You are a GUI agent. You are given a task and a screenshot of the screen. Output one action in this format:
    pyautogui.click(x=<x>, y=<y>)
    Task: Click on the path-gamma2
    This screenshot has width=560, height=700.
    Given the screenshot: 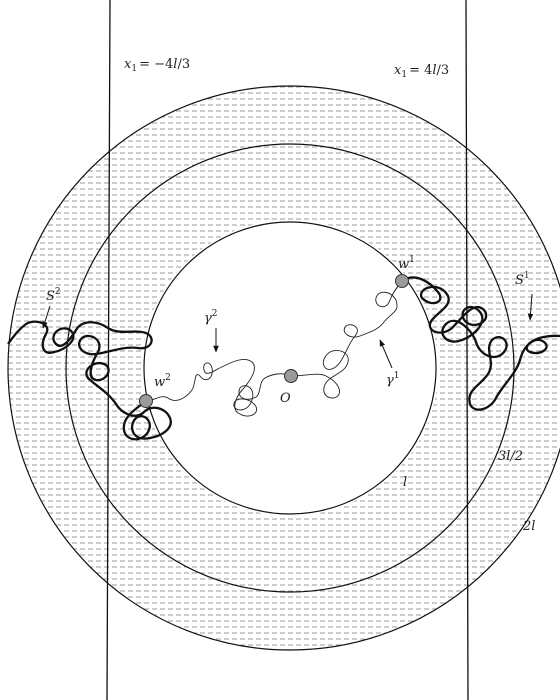 What is the action you would take?
    pyautogui.click(x=218, y=388)
    